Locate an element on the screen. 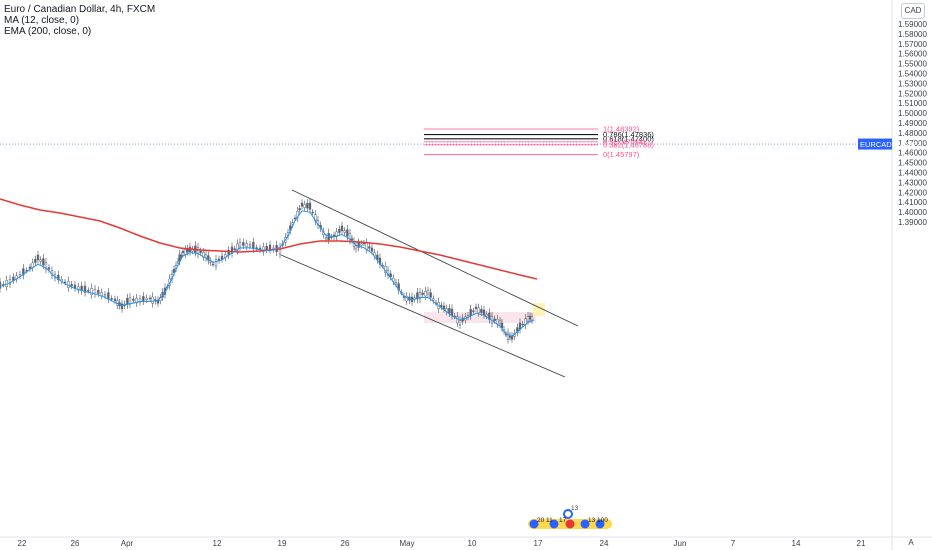  price-tick-label: 1.50000 is located at coordinates (912, 113).